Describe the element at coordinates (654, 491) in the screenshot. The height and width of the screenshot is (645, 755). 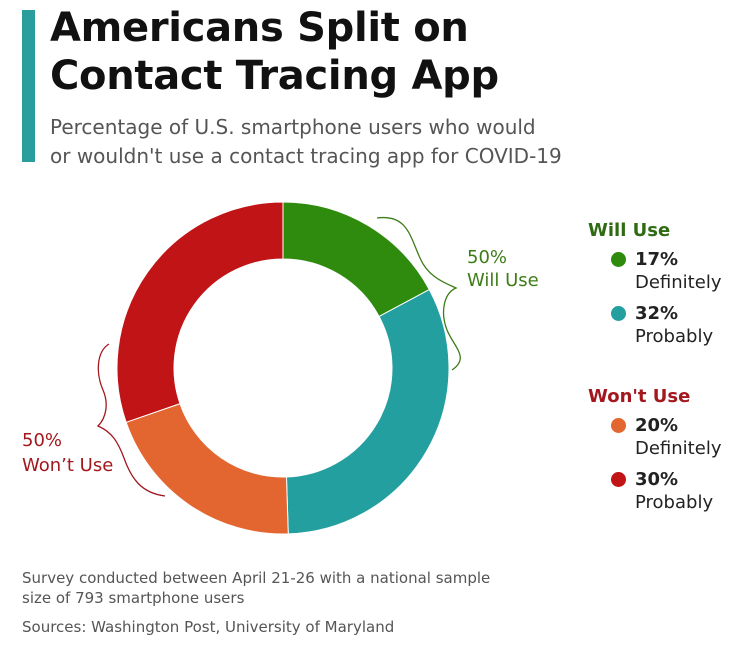
I see `legend-item-wont-use-probably: 30% Probably` at that location.